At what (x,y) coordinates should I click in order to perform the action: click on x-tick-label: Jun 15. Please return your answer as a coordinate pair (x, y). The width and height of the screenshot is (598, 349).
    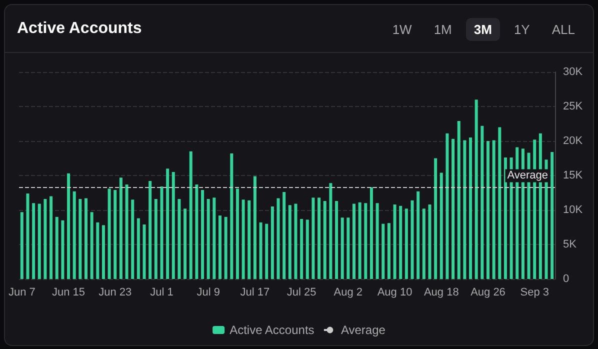
    Looking at the image, I should click on (69, 292).